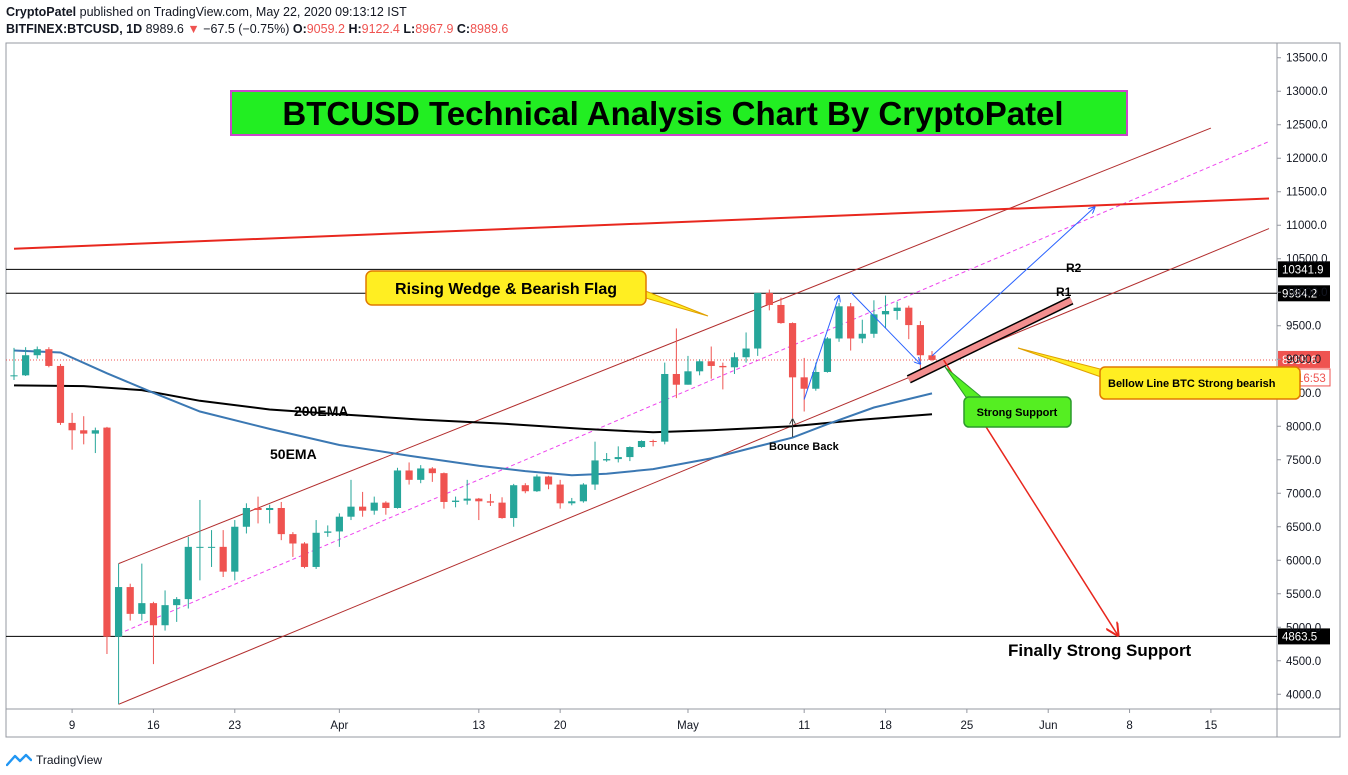 Image resolution: width=1348 pixels, height=775 pixels. Describe the element at coordinates (473, 413) in the screenshot. I see `ema50-line` at that location.